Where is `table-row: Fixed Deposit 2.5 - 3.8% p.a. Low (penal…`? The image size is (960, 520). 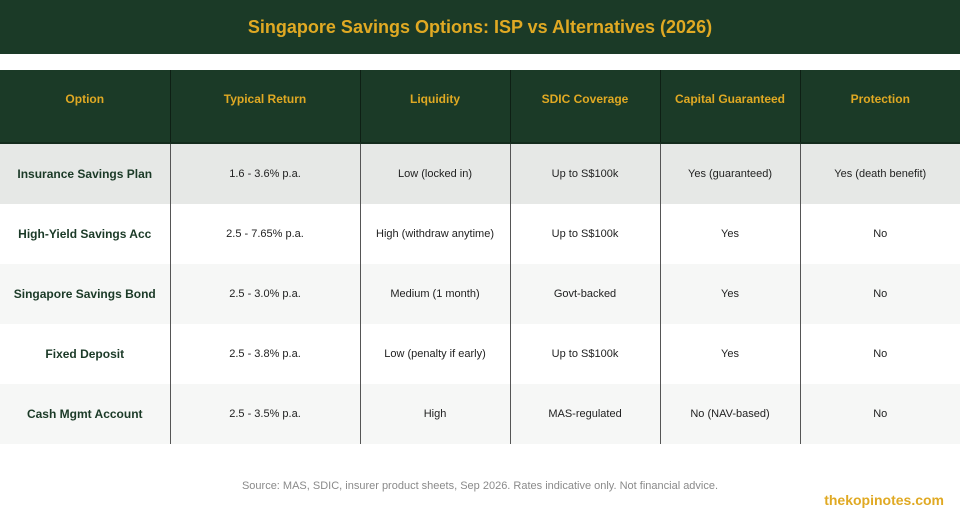
table-row: Fixed Deposit 2.5 - 3.8% p.a. Low (penal… is located at coordinates (480, 354).